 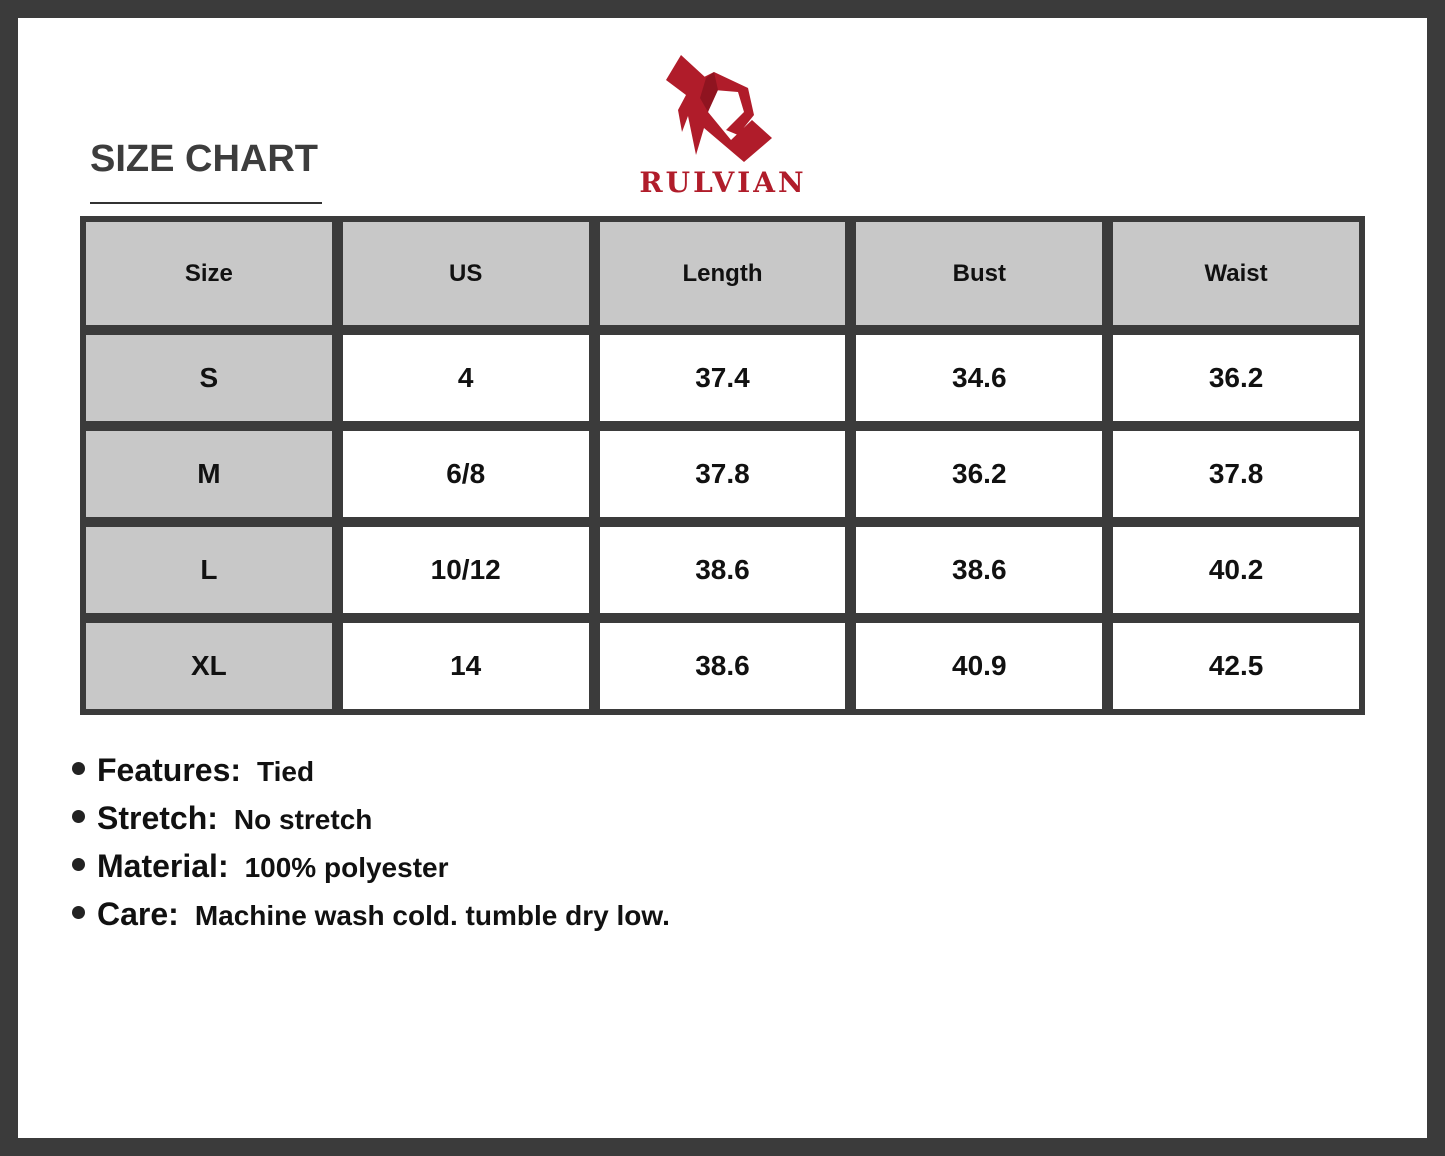 I want to click on feature-value: Tied, so click(x=286, y=771).